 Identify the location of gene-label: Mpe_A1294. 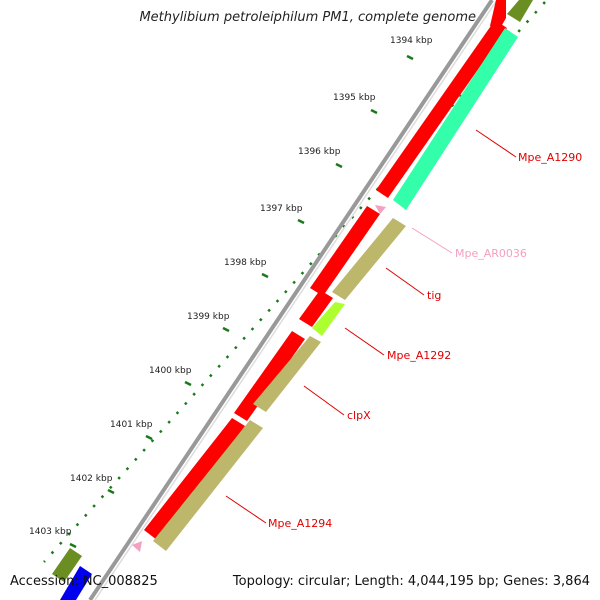
(300, 523).